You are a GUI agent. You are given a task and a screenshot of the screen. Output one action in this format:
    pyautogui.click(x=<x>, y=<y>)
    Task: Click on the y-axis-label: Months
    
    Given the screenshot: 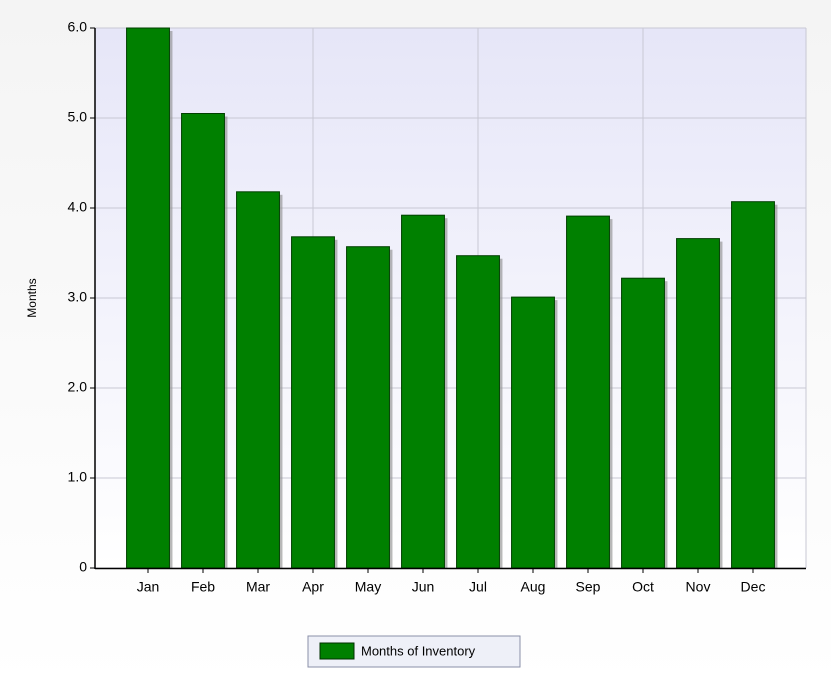 What is the action you would take?
    pyautogui.click(x=32, y=297)
    